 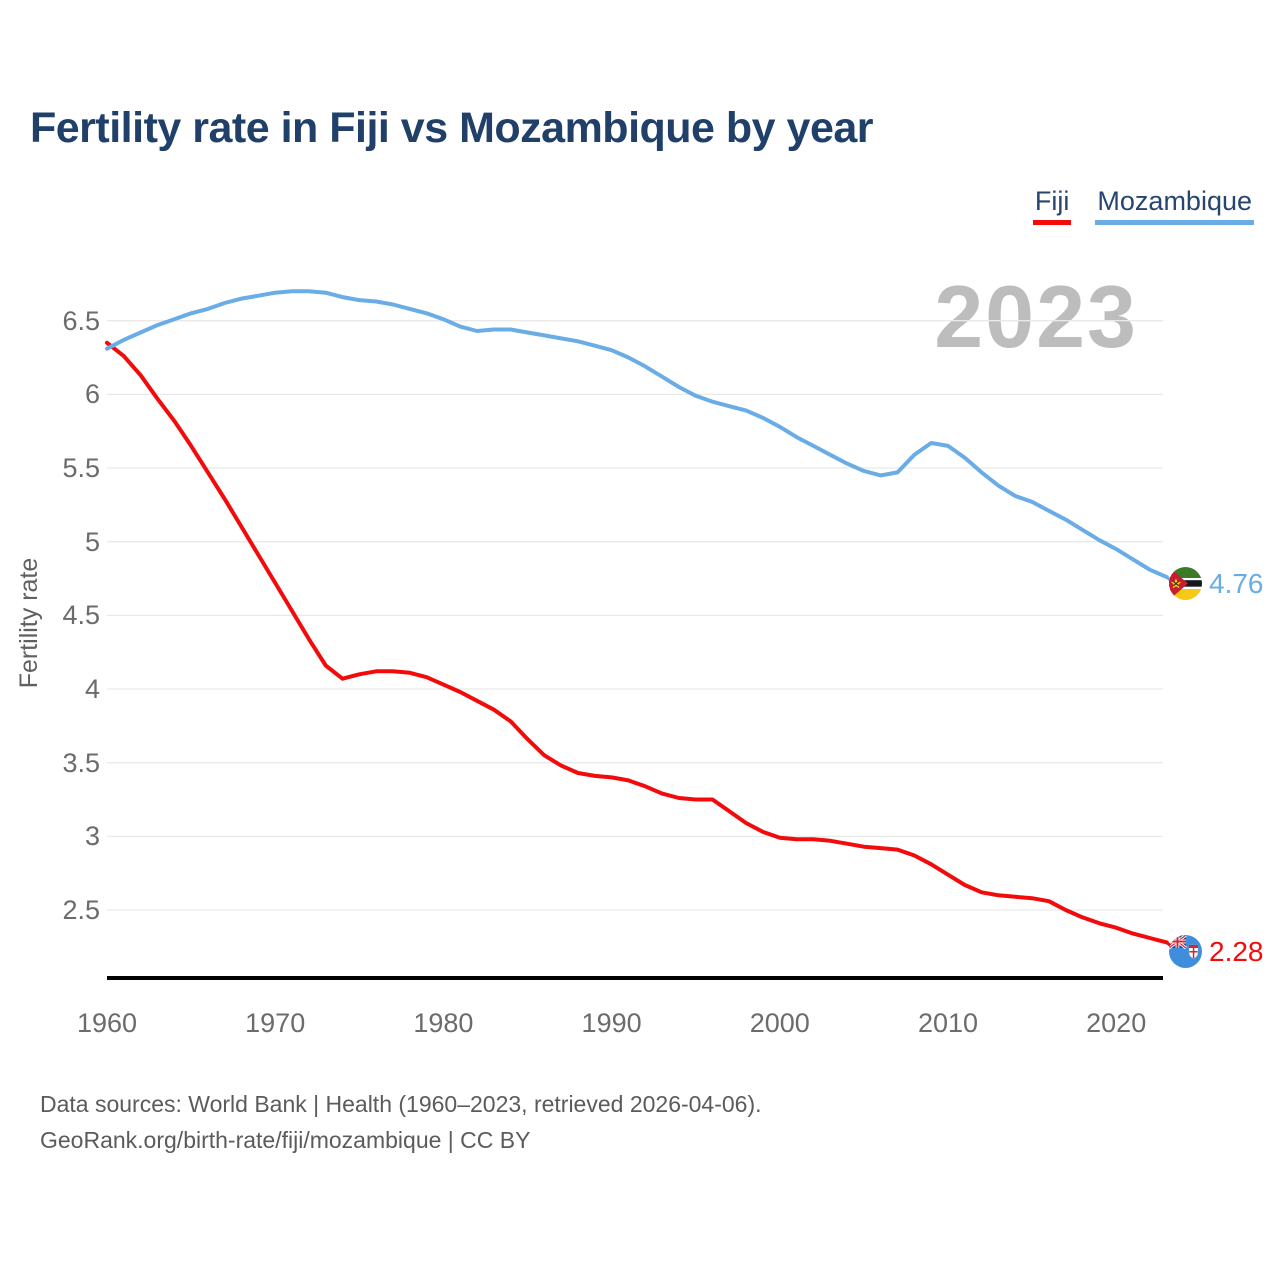 What do you see at coordinates (1185, 951) in the screenshot?
I see `fiji-flag-icon` at bounding box center [1185, 951].